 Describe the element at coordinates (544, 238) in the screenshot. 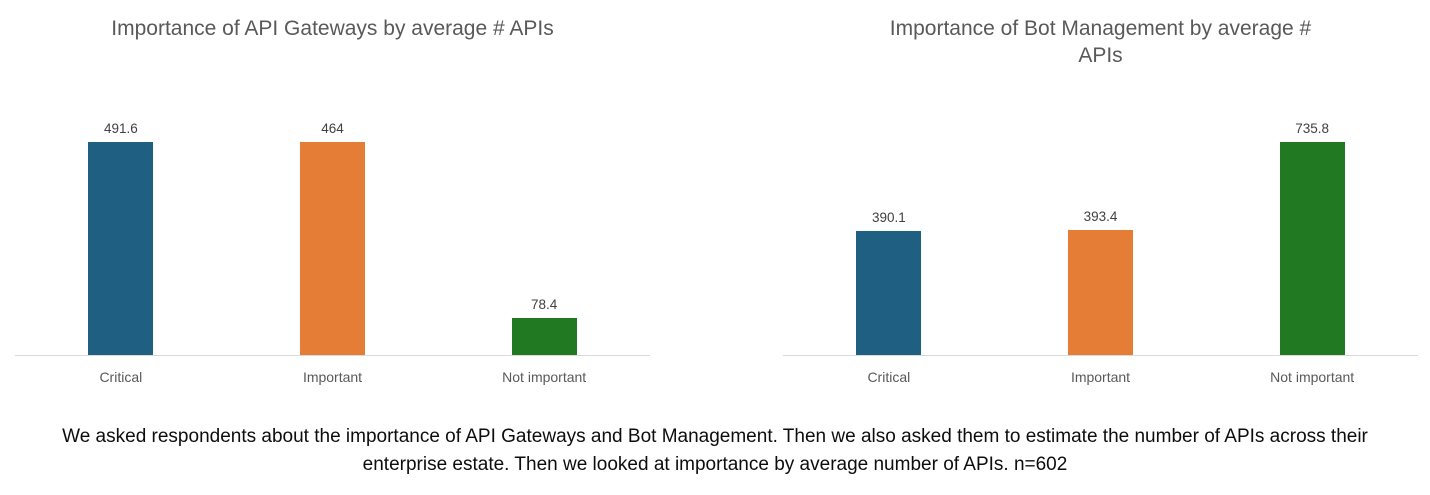

I see `bar-column: 78.4` at that location.